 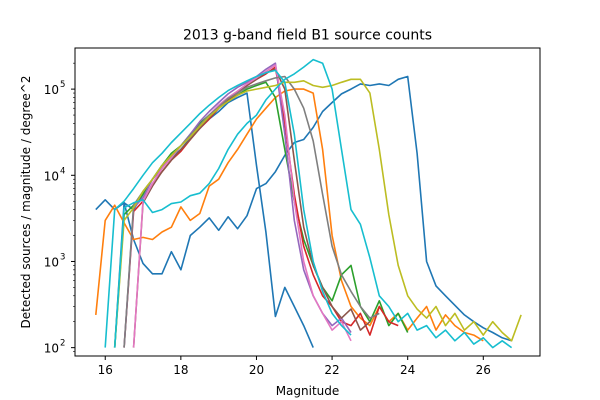 What do you see at coordinates (256, 370) in the screenshot?
I see `x-tick-label: 20` at bounding box center [256, 370].